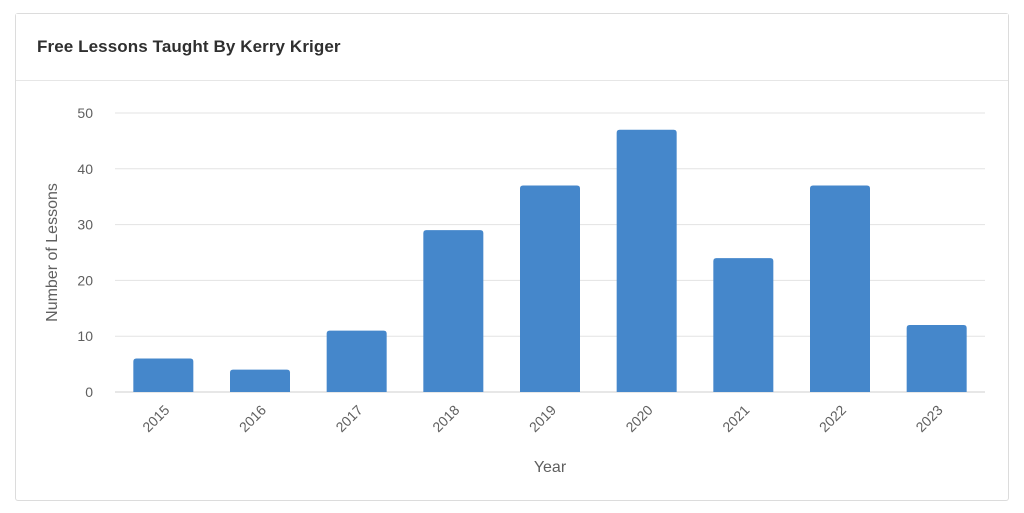  I want to click on y-tick-label: 50, so click(85, 113).